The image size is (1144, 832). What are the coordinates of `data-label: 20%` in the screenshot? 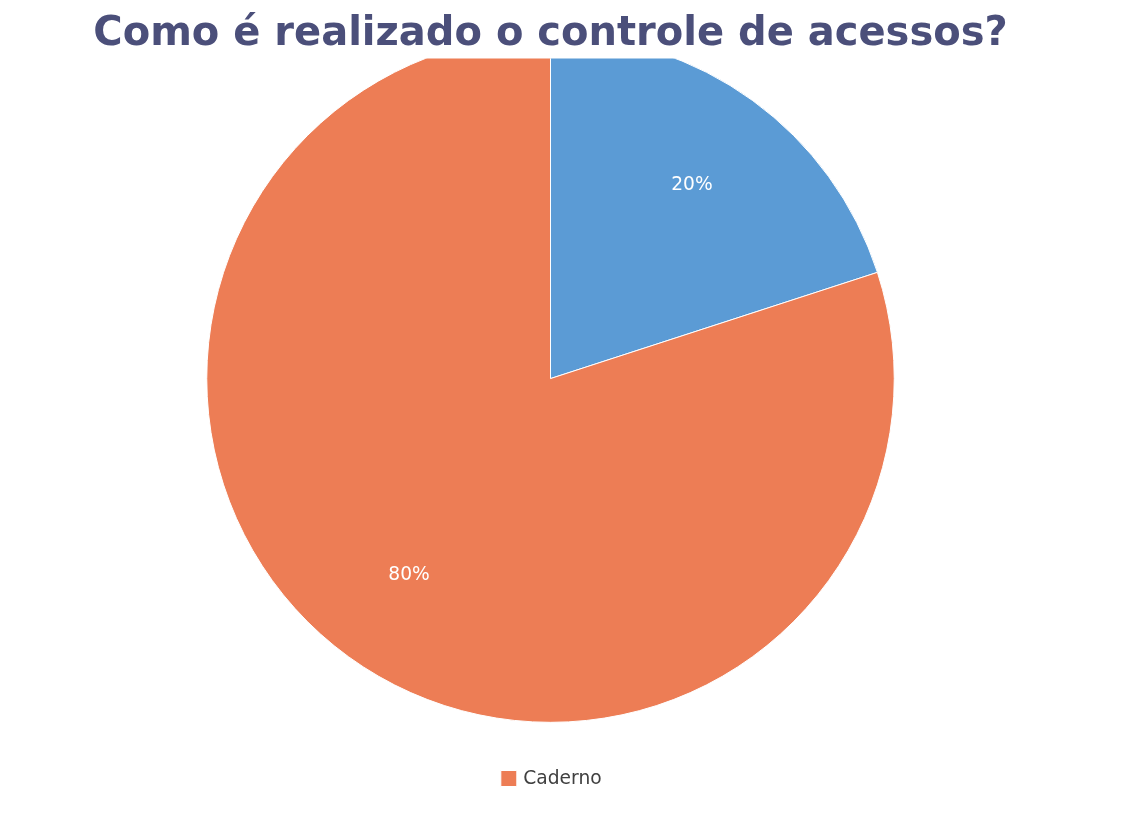 It's located at (692, 184).